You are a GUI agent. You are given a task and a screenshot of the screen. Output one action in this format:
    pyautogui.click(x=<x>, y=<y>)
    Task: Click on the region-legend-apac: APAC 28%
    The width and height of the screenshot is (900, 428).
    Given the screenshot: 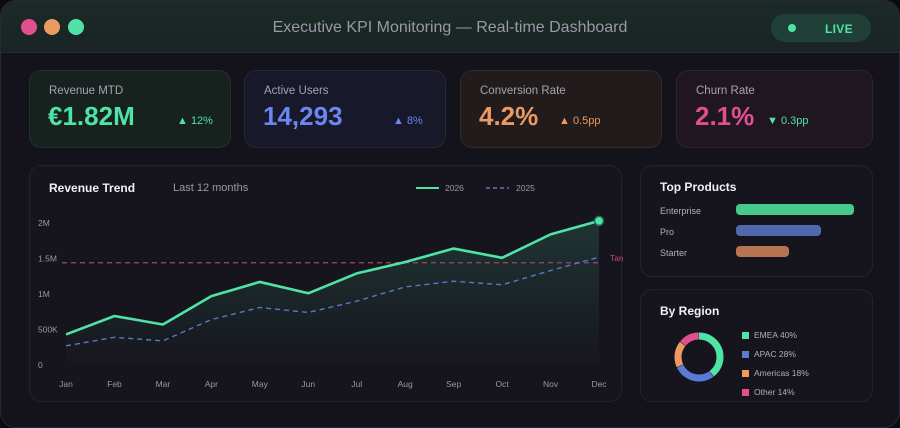 What is the action you would take?
    pyautogui.click(x=769, y=354)
    